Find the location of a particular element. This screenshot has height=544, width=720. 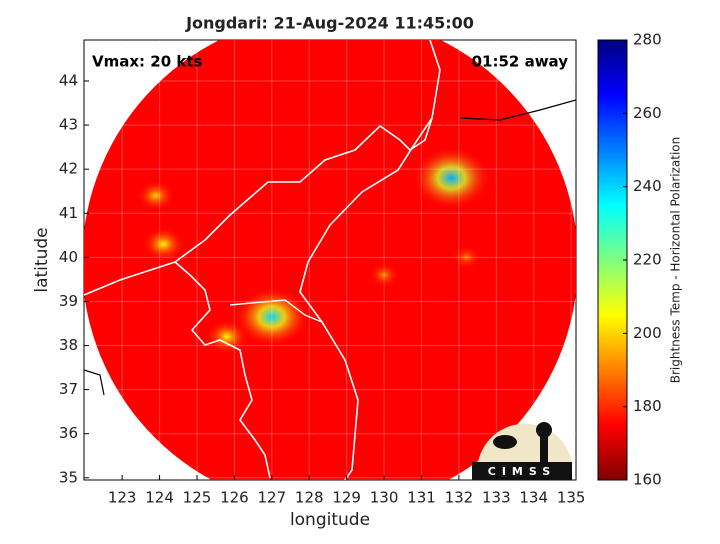

coastline-west is located at coordinates (222, 370).